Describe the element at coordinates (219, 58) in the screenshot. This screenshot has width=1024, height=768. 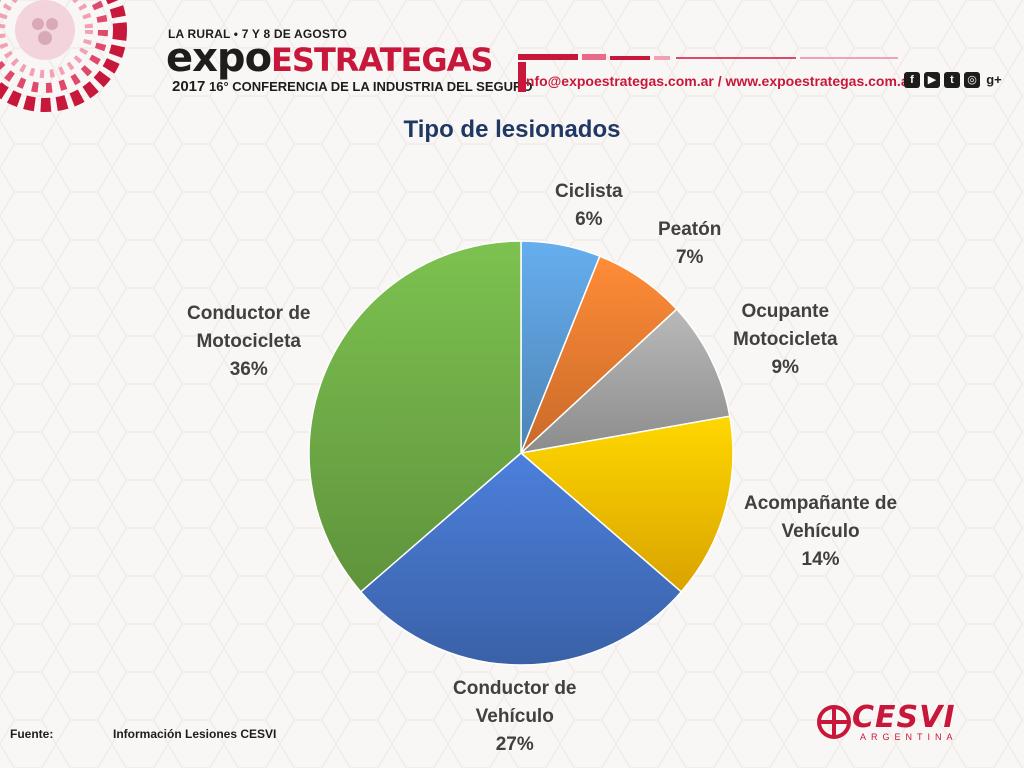
I see `brand-expo-text: expo` at that location.